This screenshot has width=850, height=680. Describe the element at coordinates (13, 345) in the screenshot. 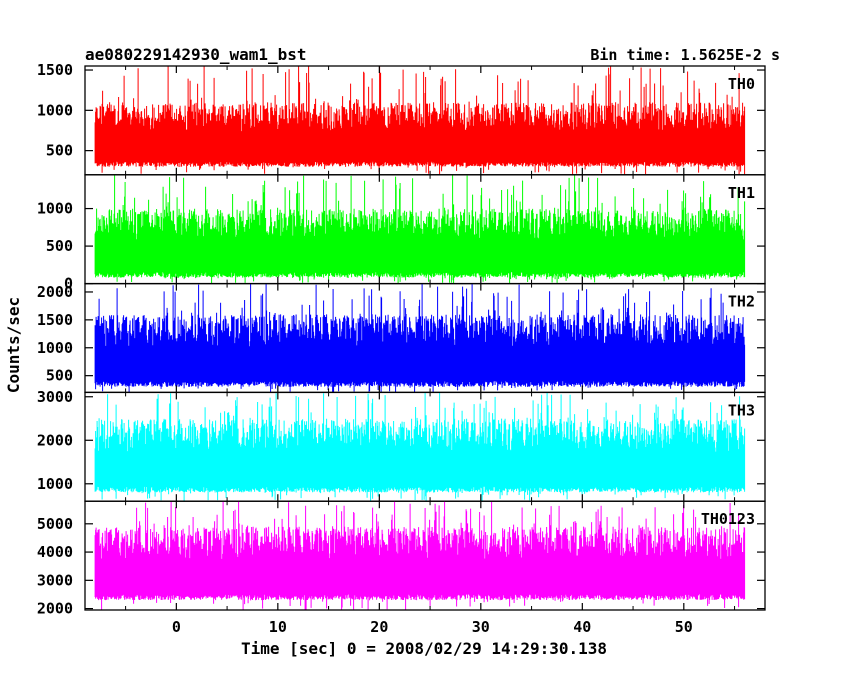

I see `y-axis-title: Counts/sec` at that location.